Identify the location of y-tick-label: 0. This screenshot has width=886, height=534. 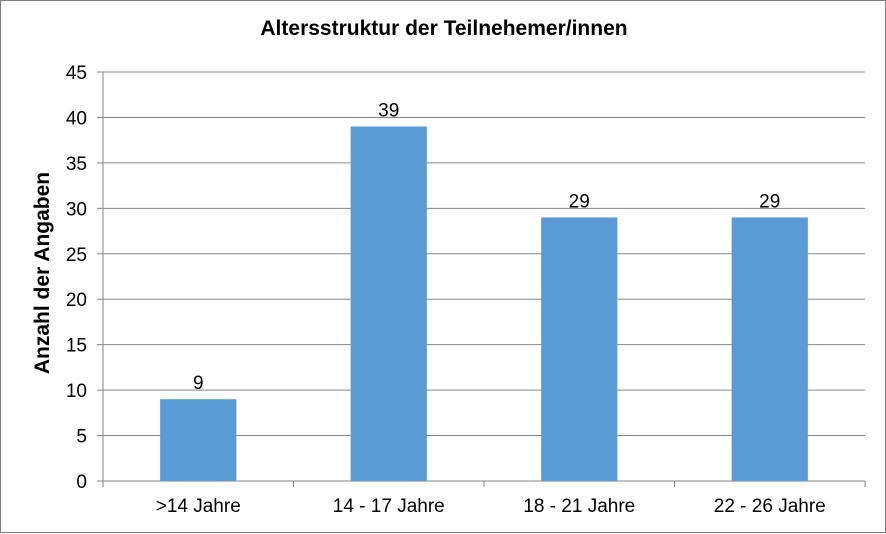
(81, 482).